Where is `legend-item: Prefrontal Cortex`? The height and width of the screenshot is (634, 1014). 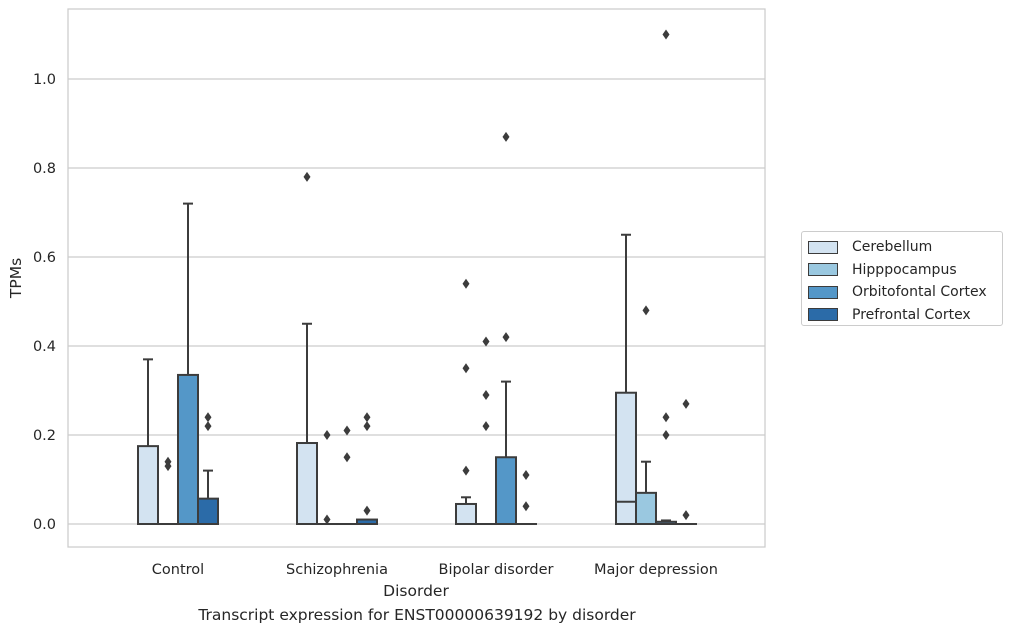 legend-item: Prefrontal Cortex is located at coordinates (905, 315).